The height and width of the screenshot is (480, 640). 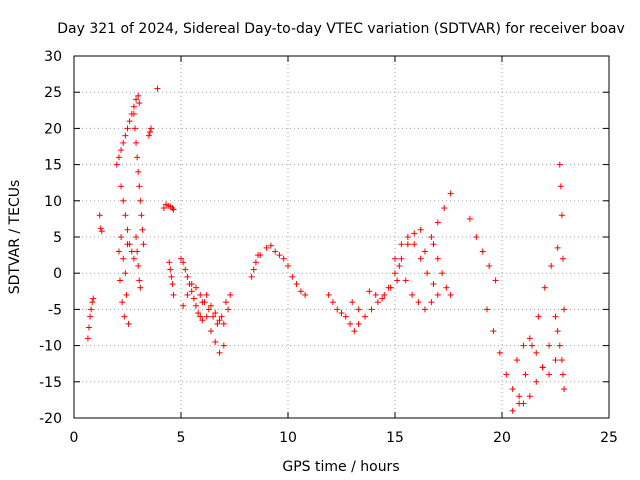 What do you see at coordinates (181, 438) in the screenshot?
I see `x-tick-label: 5` at bounding box center [181, 438].